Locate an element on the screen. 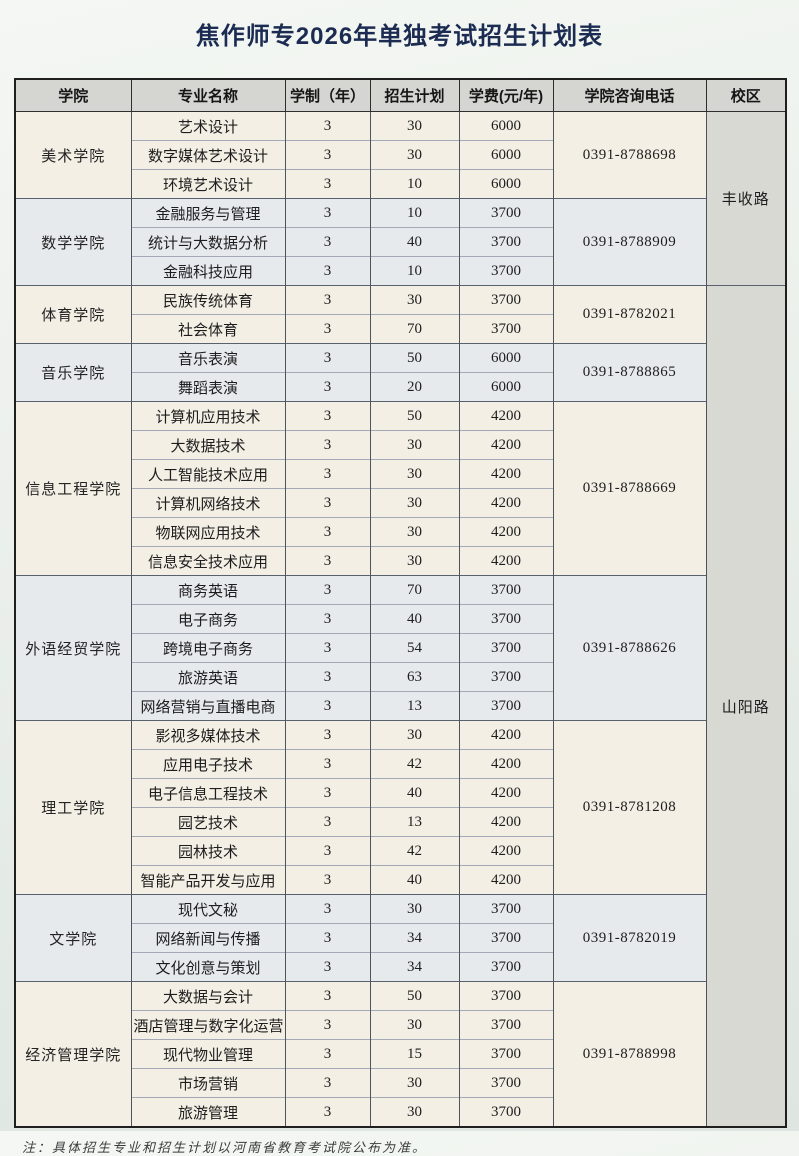  major-name-cell: 现代物业管理 is located at coordinates (208, 1054).